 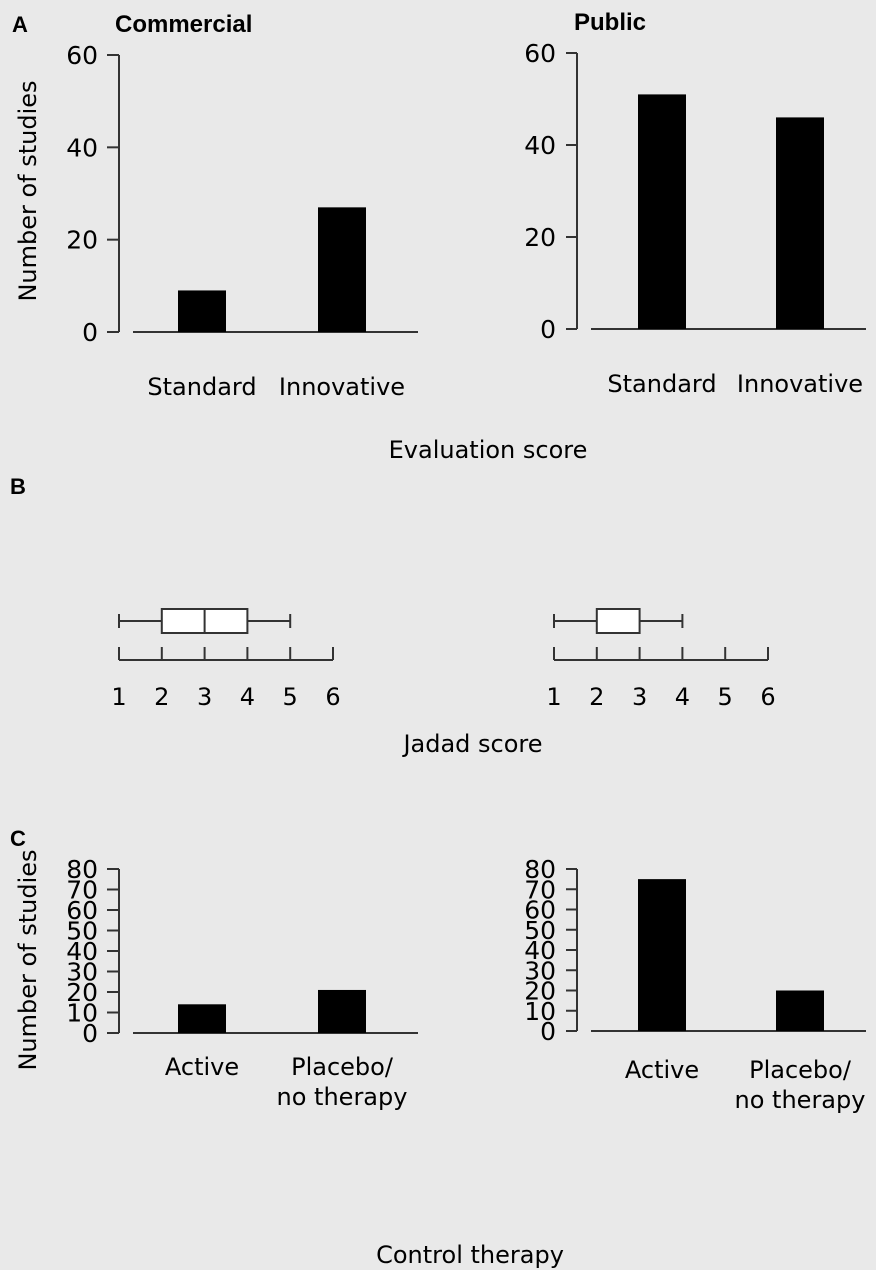 I want to click on y-axis-title-c: Number of studies, so click(x=28, y=959).